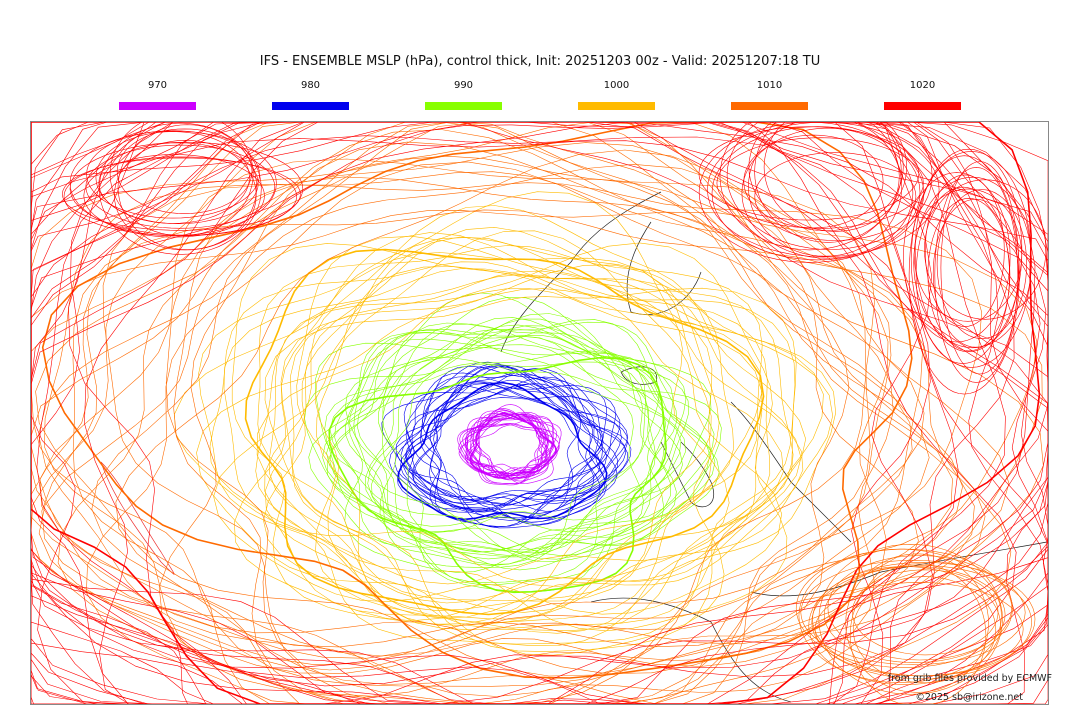 Image resolution: width=1080 pixels, height=718 pixels. Describe the element at coordinates (969, 697) in the screenshot. I see `copyright: ©2025 sb@irizone.net` at that location.